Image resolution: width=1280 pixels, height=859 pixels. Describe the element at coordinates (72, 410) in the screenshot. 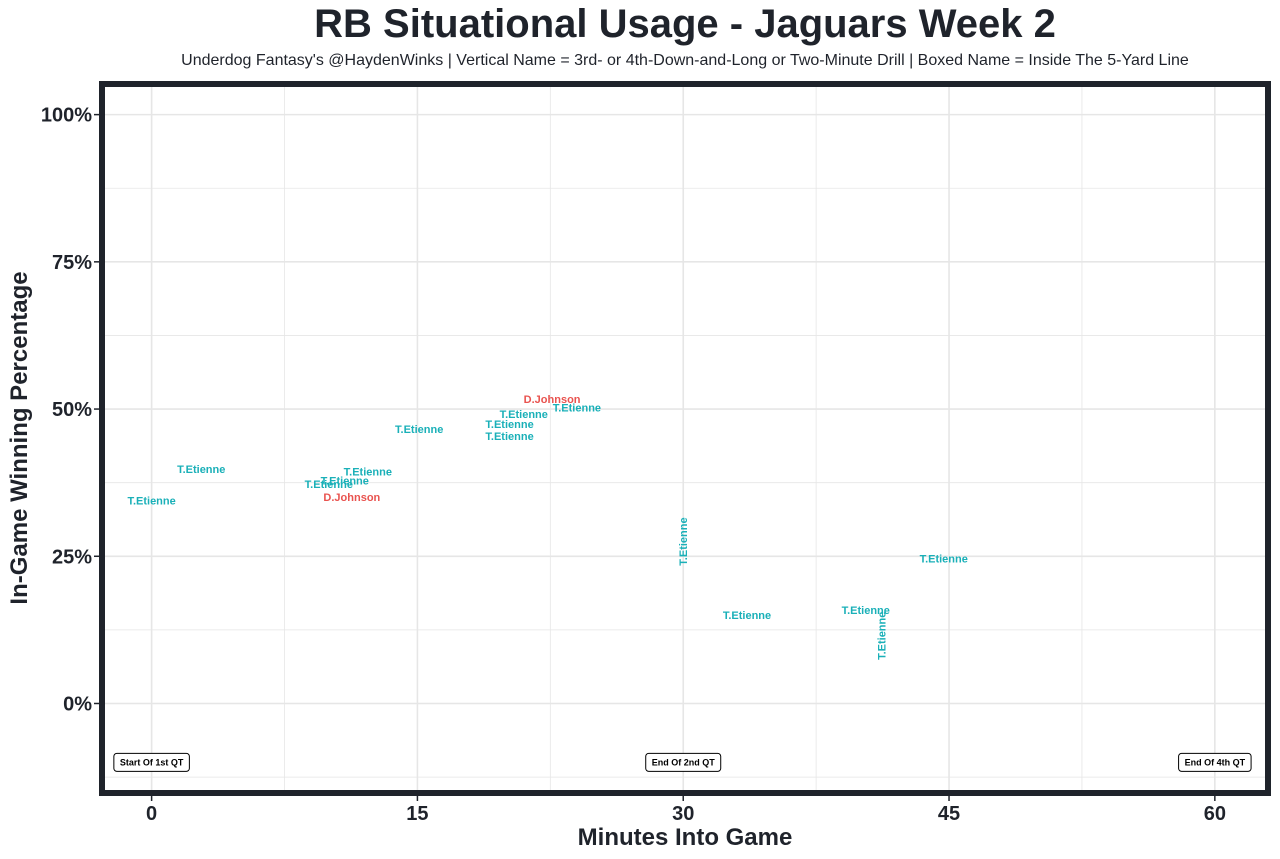

I see `y-tick-label: 50%` at that location.